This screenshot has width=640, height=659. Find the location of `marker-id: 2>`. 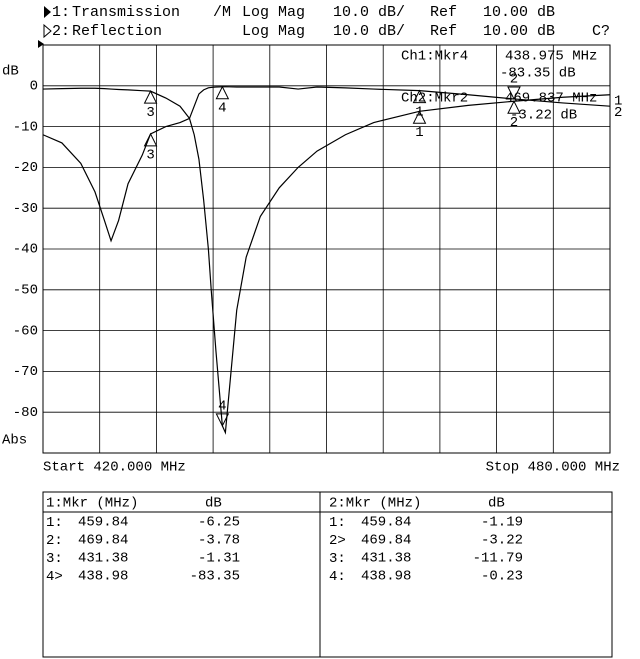

marker-id: 2> is located at coordinates (337, 541).